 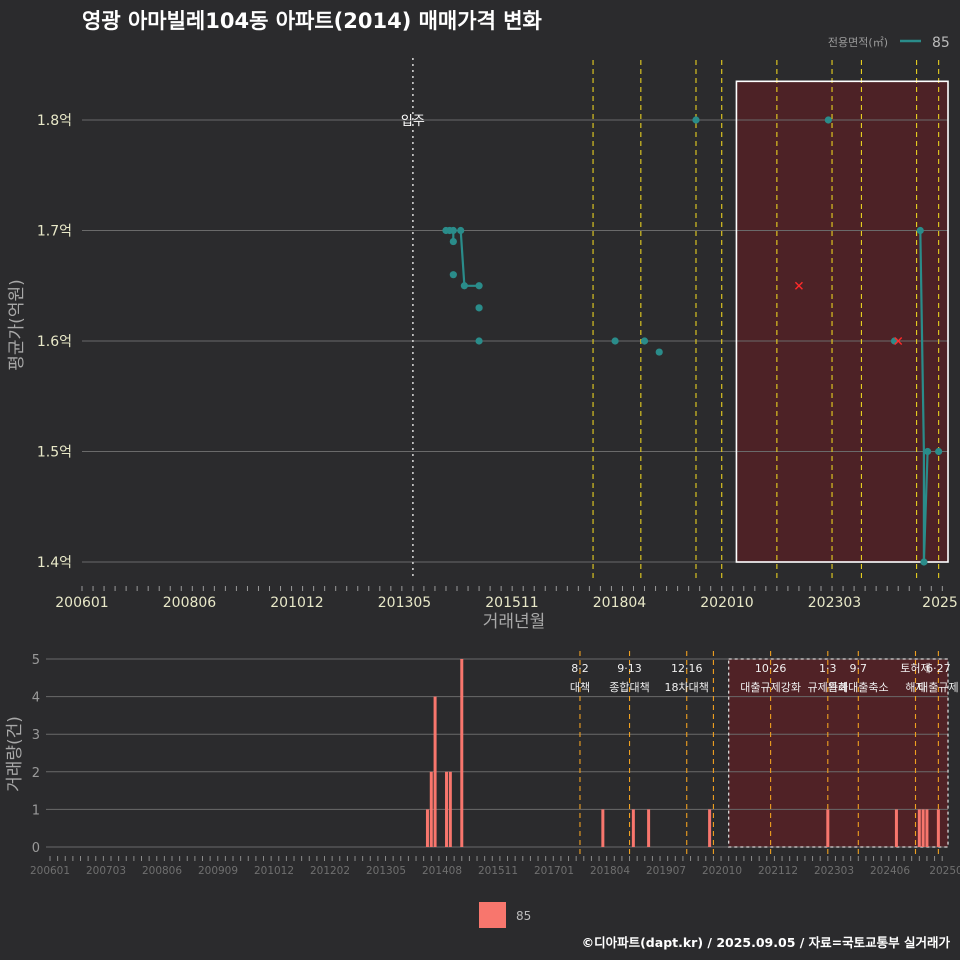 What do you see at coordinates (858, 42) in the screenshot?
I see `legend-top-title: 전용면적(㎡)` at bounding box center [858, 42].